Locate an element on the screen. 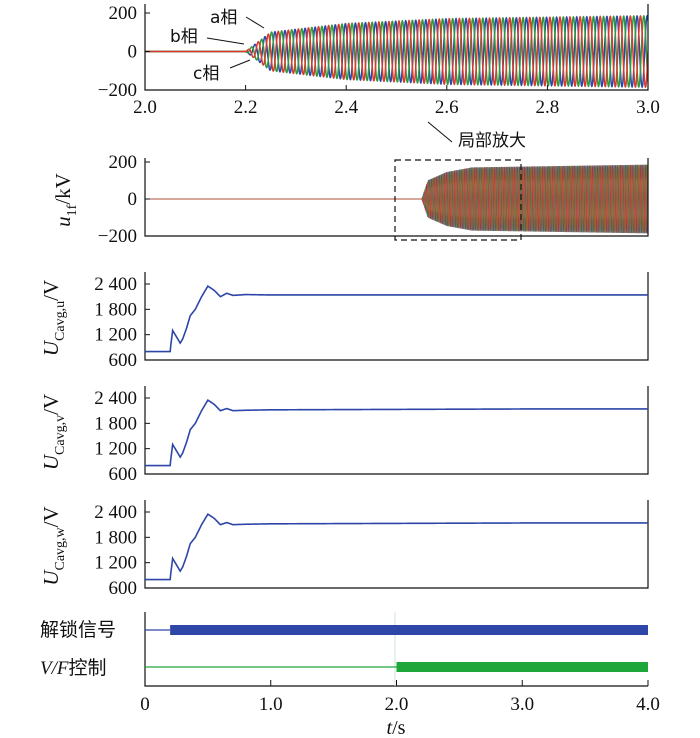 Image resolution: width=700 pixels, height=738 pixels. ucavg-v-panel: 2 400 1 800 1 200 600 UCavg,v/V is located at coordinates (344, 435).